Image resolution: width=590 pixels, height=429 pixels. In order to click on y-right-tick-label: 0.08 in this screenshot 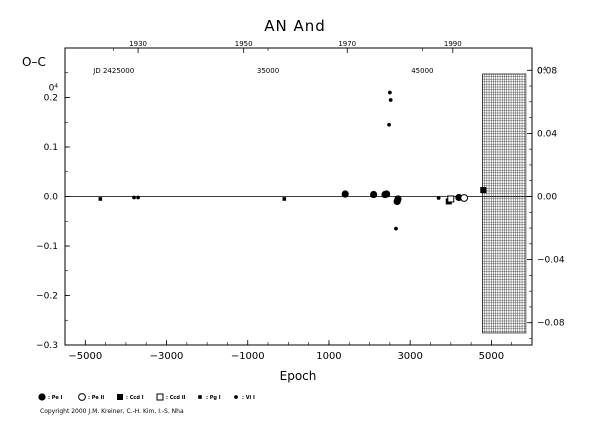, I will do `click(547, 71)`.